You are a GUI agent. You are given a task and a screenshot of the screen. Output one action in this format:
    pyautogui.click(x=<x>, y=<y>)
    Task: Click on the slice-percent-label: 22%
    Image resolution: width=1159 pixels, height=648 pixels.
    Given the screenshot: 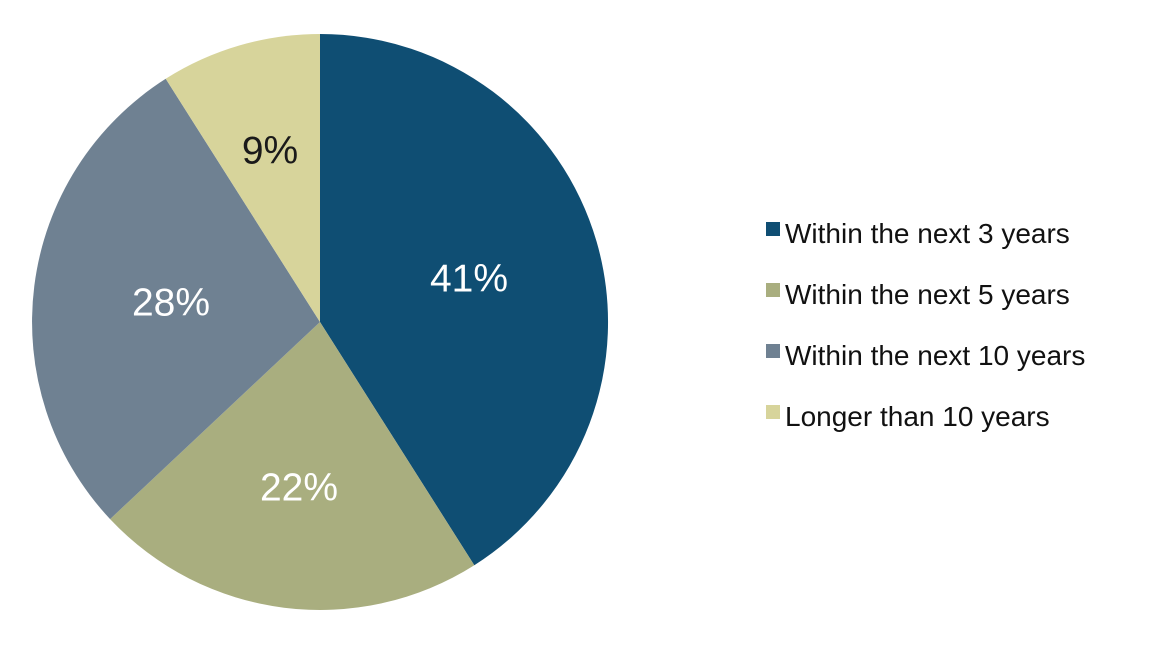 What is the action you would take?
    pyautogui.click(x=299, y=488)
    